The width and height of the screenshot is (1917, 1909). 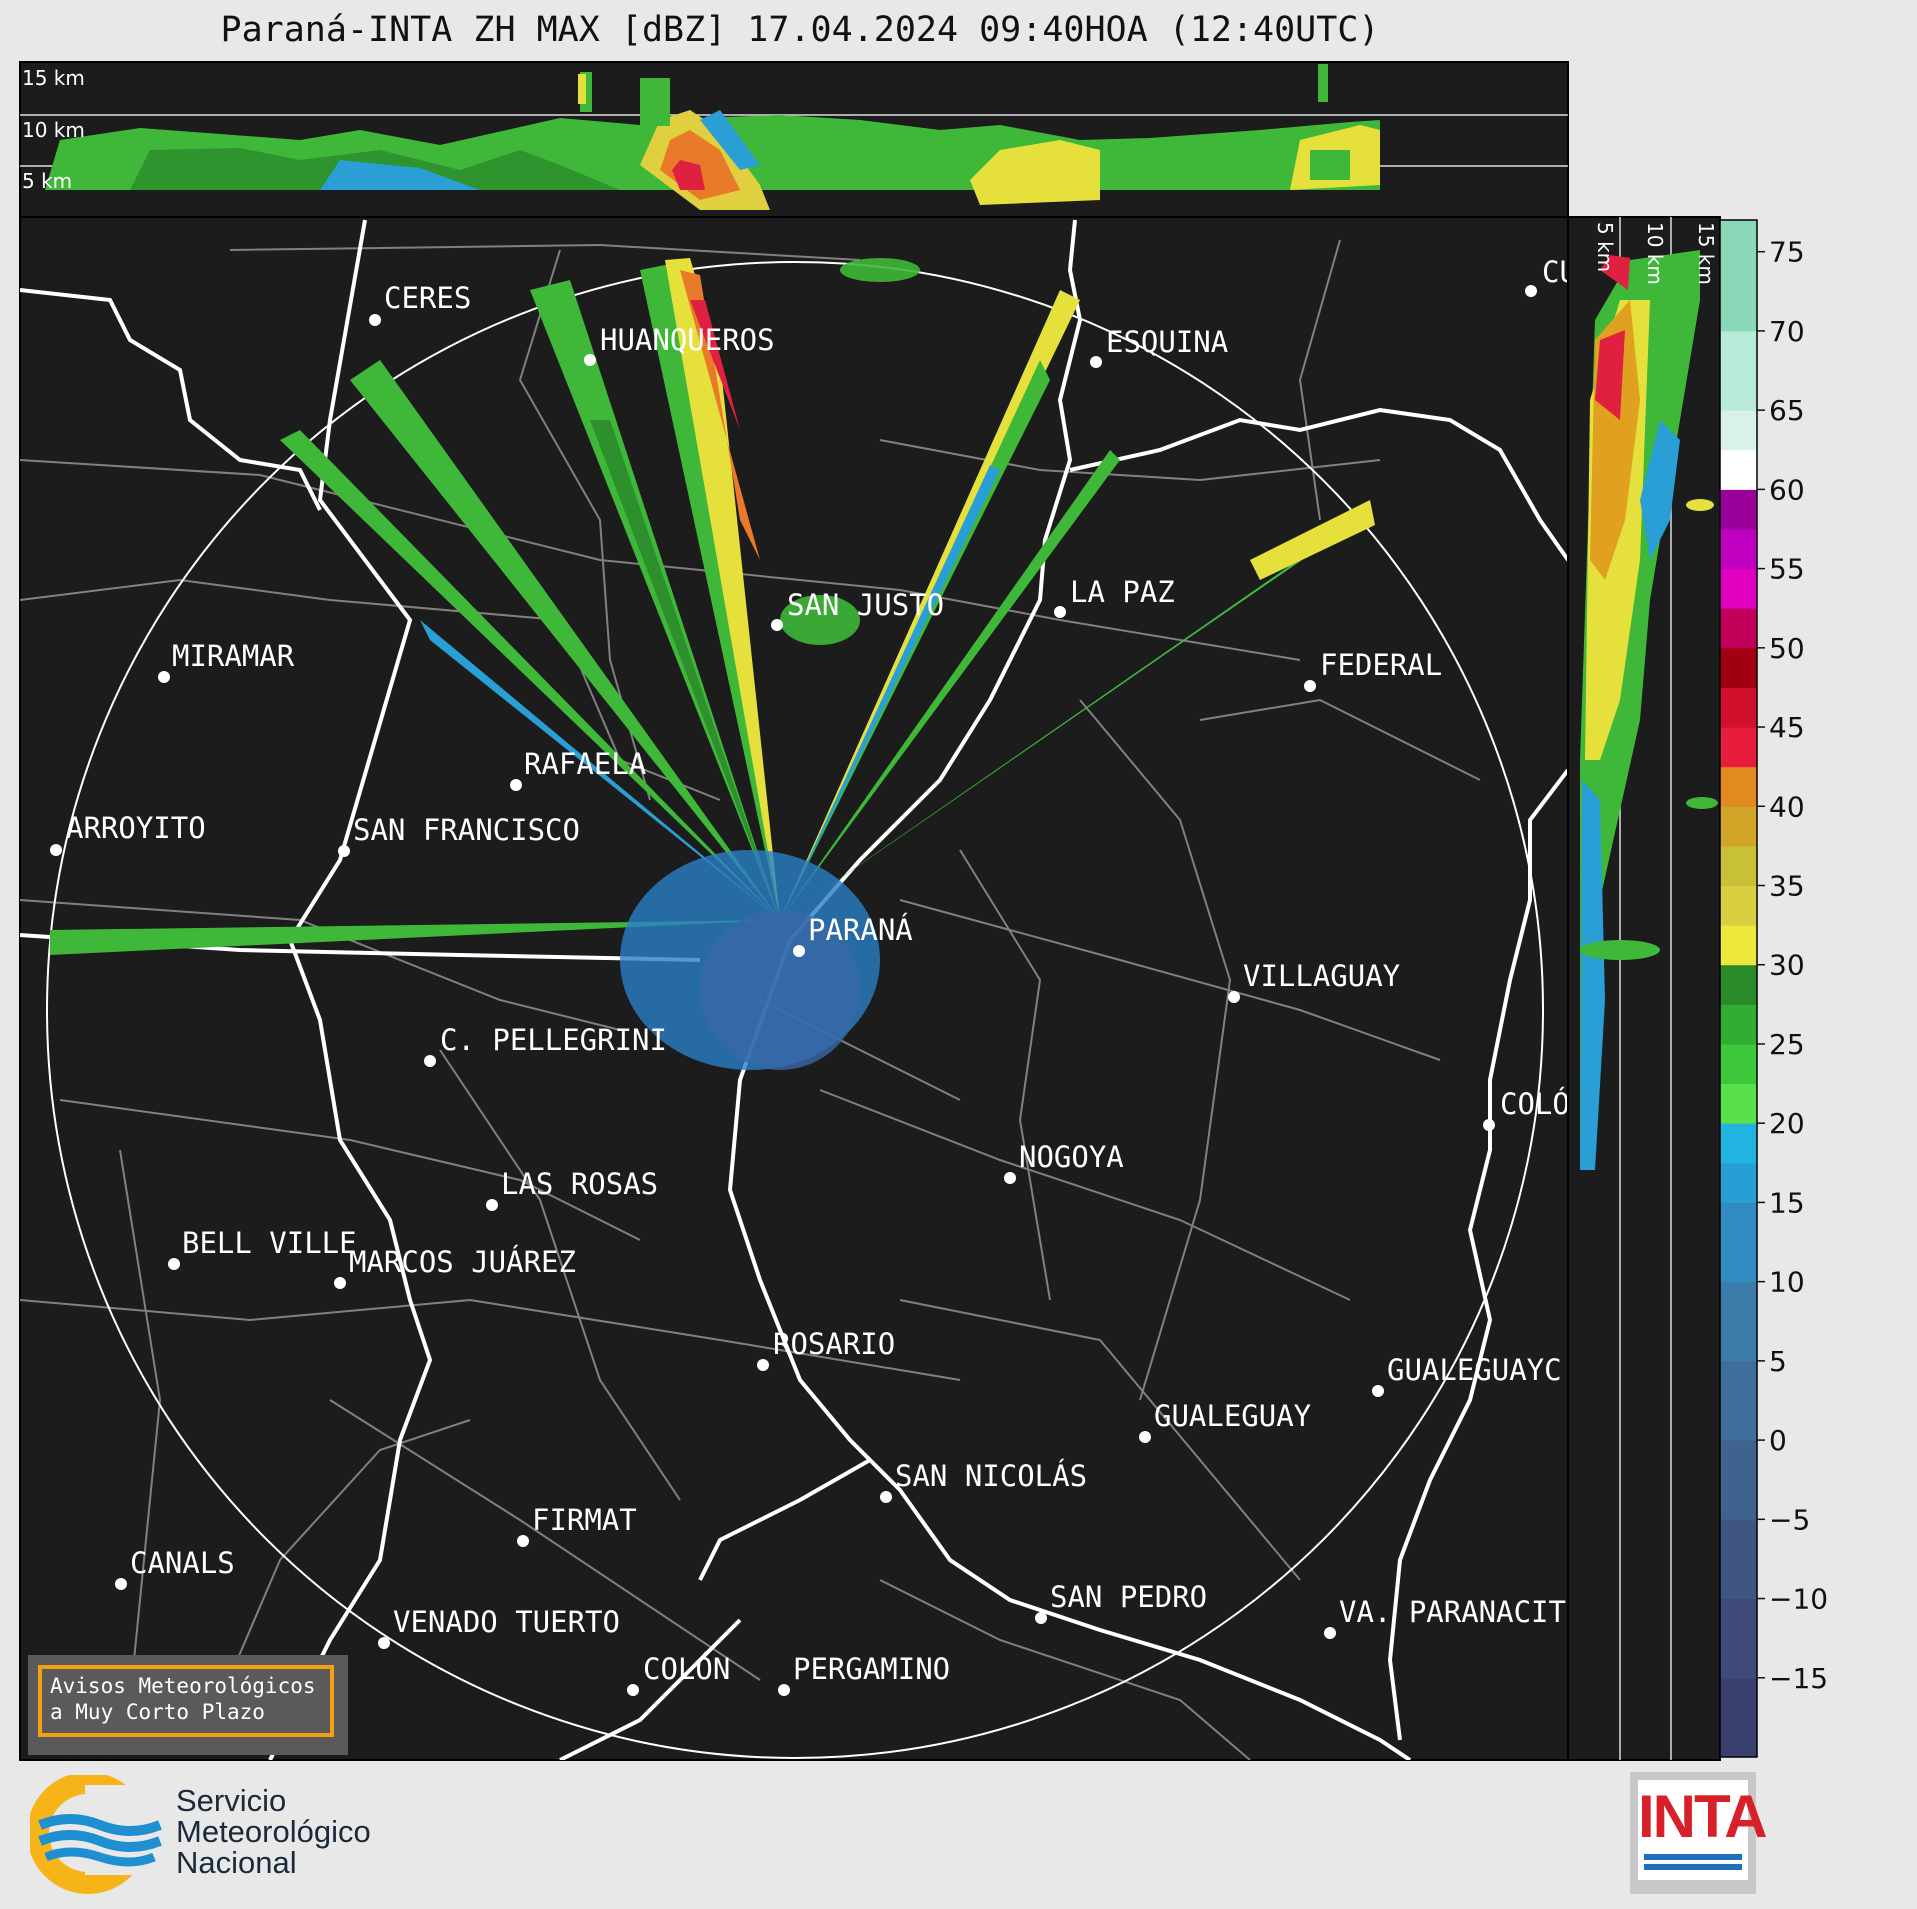 I want to click on smn-line-3: Nacional, so click(x=236, y=1862).